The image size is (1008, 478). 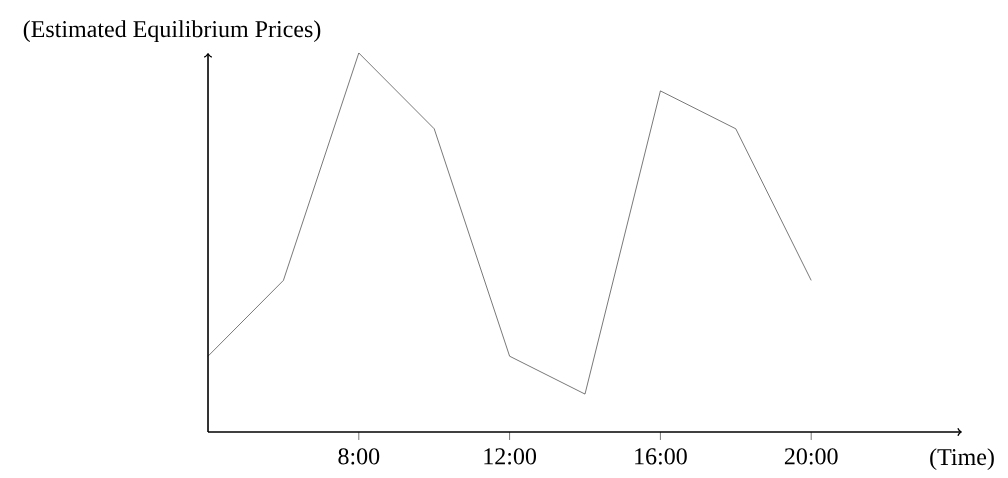 I want to click on x-tick-label: 12:00, so click(x=510, y=456).